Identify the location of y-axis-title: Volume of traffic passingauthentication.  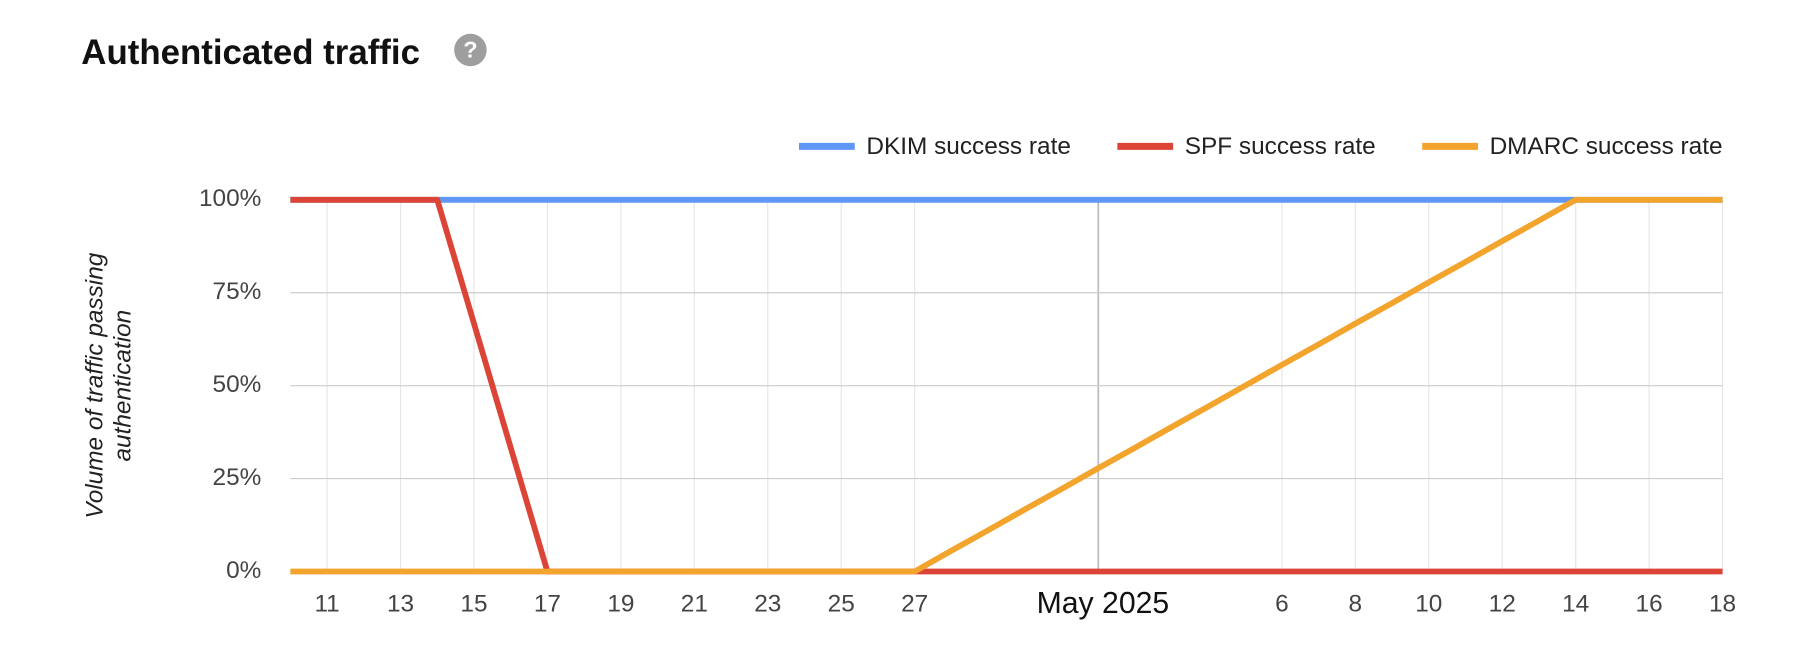
(109, 385).